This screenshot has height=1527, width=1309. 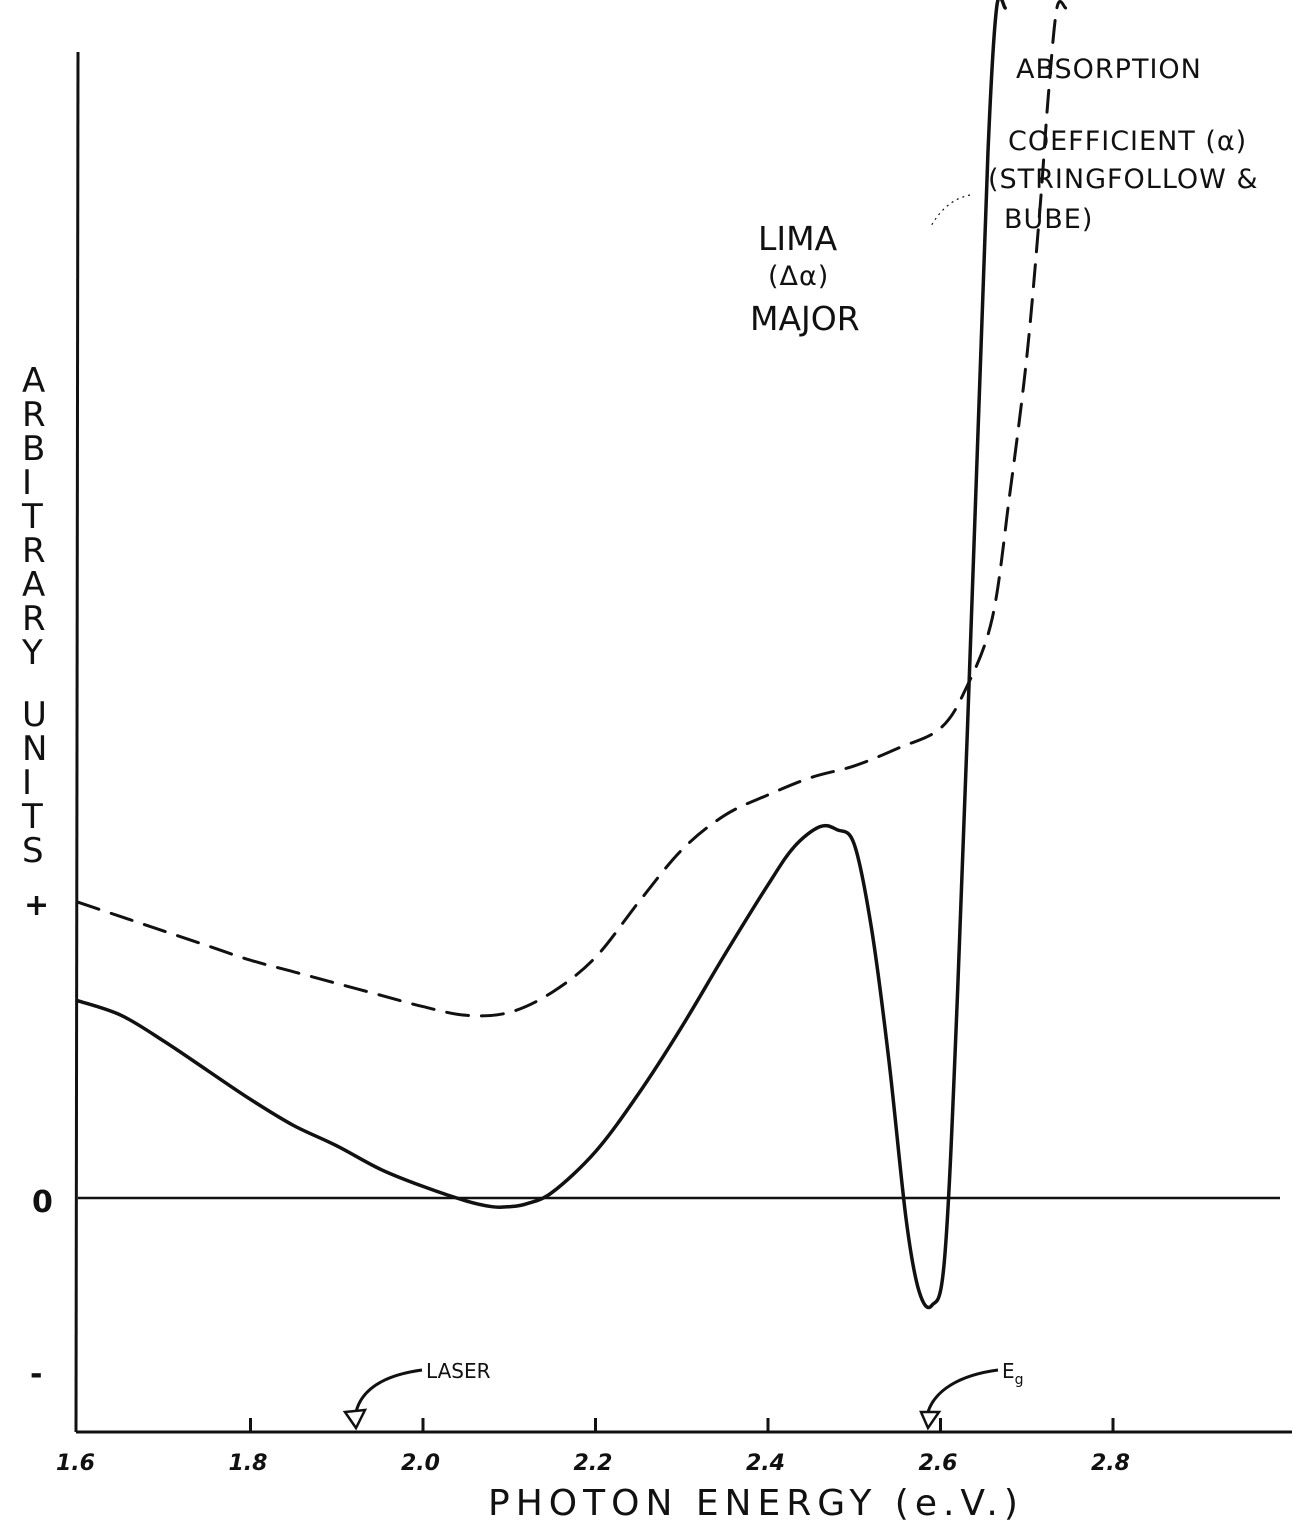 I want to click on lima-label-line2: (Δα), so click(x=798, y=276).